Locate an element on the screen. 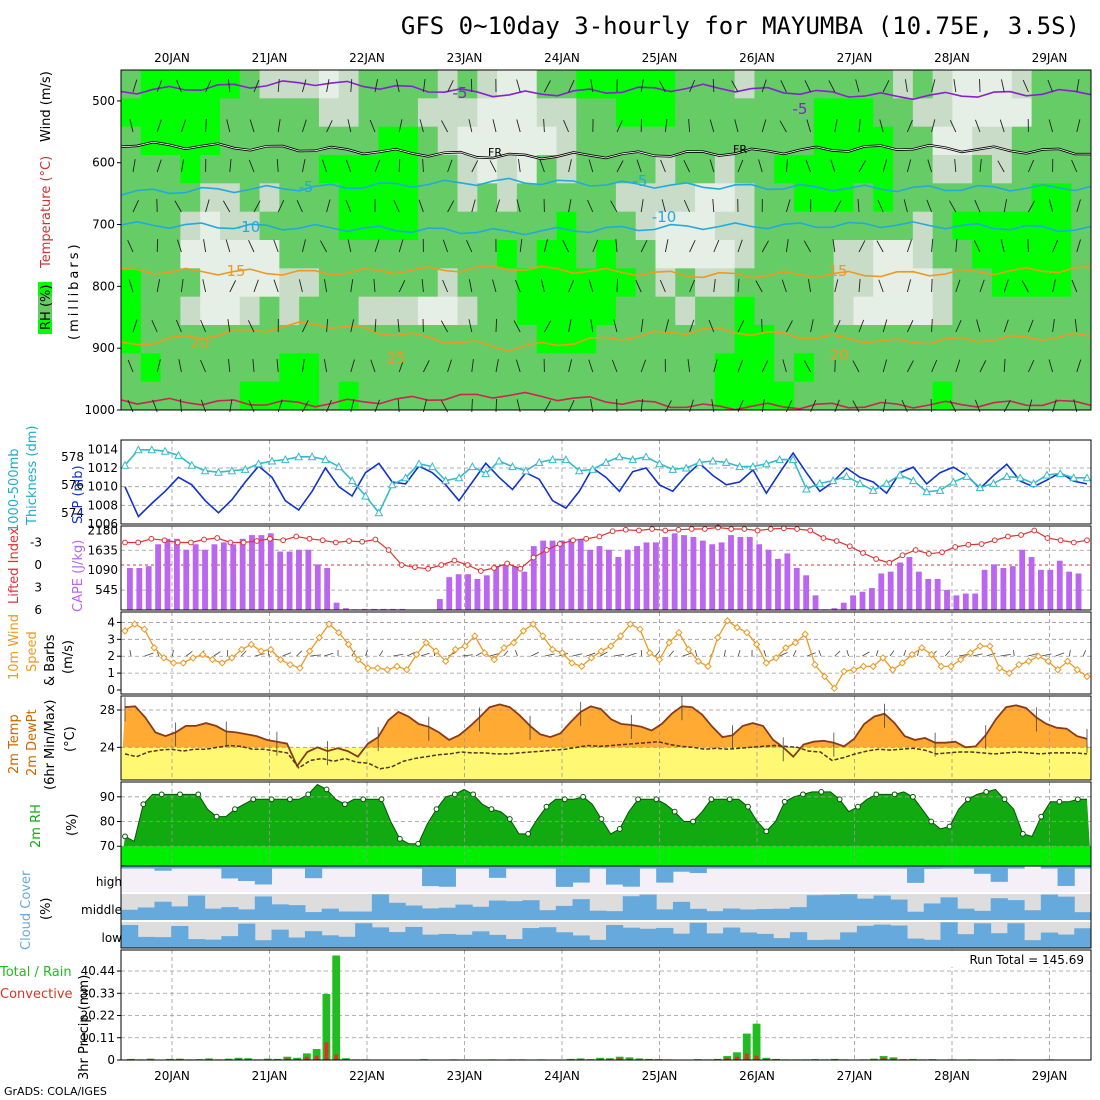  rh2m-label: 2m RH is located at coordinates (36, 826).